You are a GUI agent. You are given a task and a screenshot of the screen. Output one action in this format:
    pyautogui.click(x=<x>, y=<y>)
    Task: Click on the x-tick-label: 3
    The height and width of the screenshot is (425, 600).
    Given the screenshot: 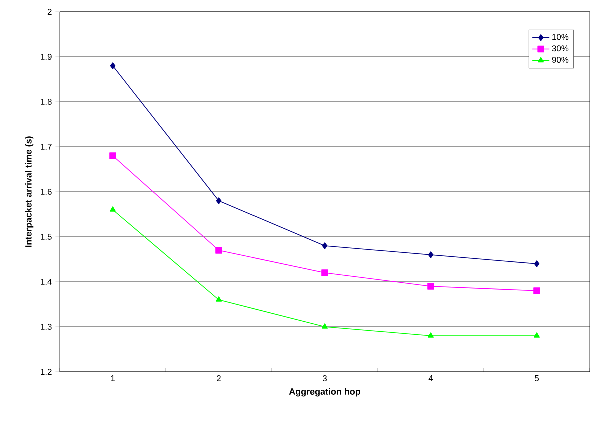 What is the action you would take?
    pyautogui.click(x=324, y=379)
    